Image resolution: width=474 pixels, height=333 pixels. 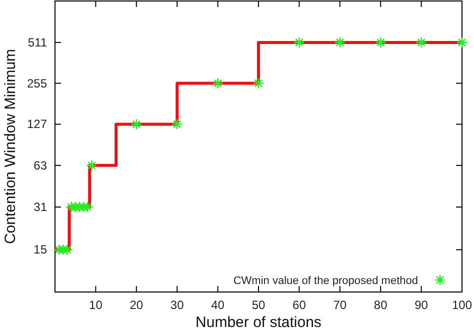 I want to click on y-tick-label: 63, so click(x=41, y=165).